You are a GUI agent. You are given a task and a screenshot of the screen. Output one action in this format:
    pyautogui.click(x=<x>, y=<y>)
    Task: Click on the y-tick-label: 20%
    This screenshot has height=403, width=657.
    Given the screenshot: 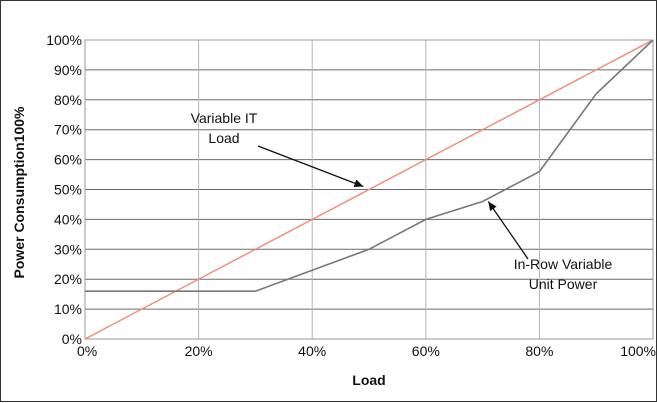 What is the action you would take?
    pyautogui.click(x=68, y=279)
    